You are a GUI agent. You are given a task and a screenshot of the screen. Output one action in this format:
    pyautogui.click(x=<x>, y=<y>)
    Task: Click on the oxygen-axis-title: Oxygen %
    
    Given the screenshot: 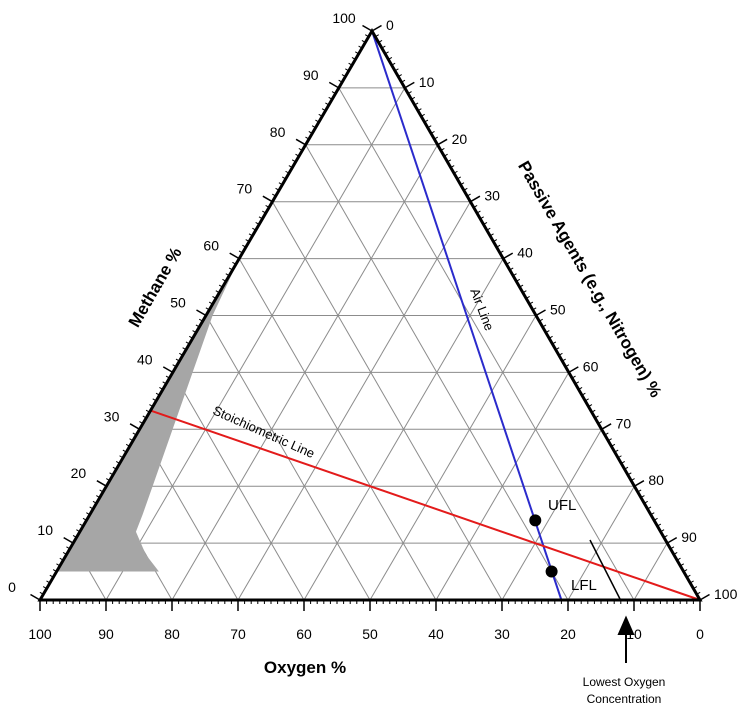 What is the action you would take?
    pyautogui.click(x=305, y=667)
    